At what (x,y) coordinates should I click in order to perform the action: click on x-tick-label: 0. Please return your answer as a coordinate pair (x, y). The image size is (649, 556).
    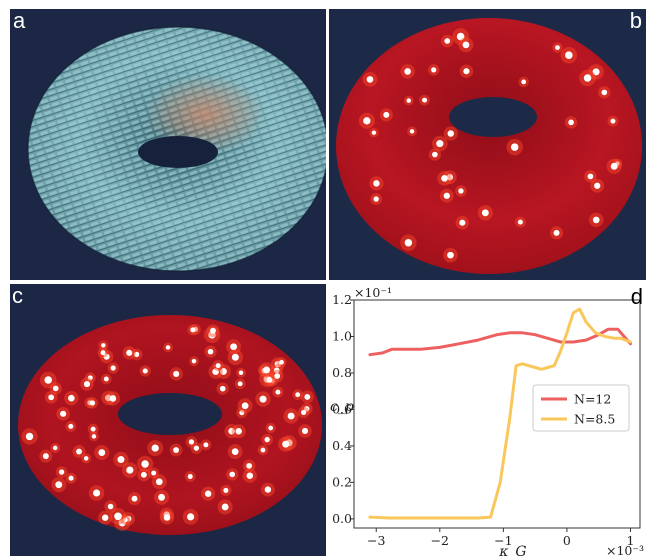
    Looking at the image, I should click on (567, 540).